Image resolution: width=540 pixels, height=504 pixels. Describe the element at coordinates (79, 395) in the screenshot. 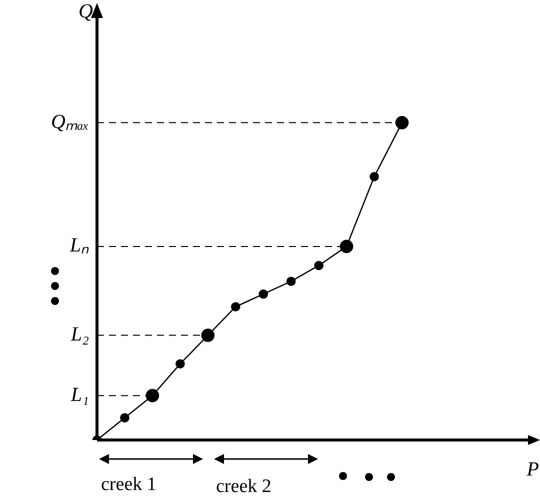

I see `ref-line-label: L₁` at that location.